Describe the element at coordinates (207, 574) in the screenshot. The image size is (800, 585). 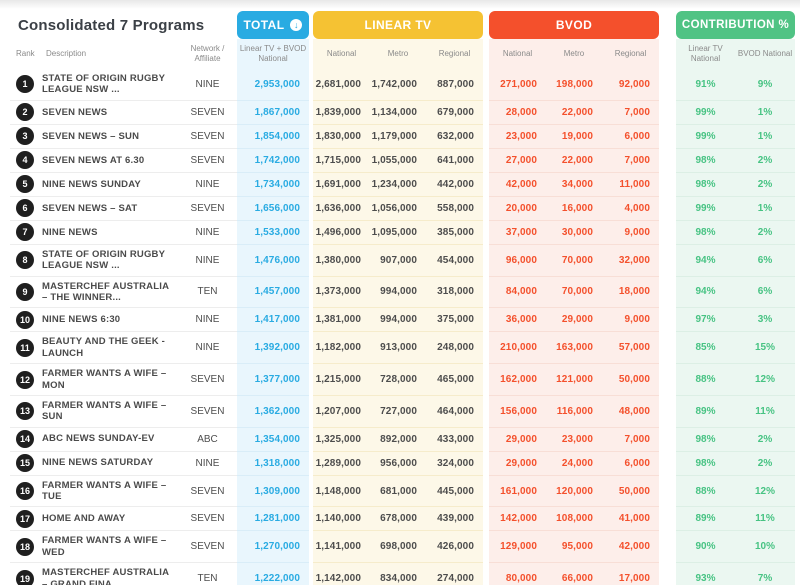
I see `cell-network: TEN` at that location.